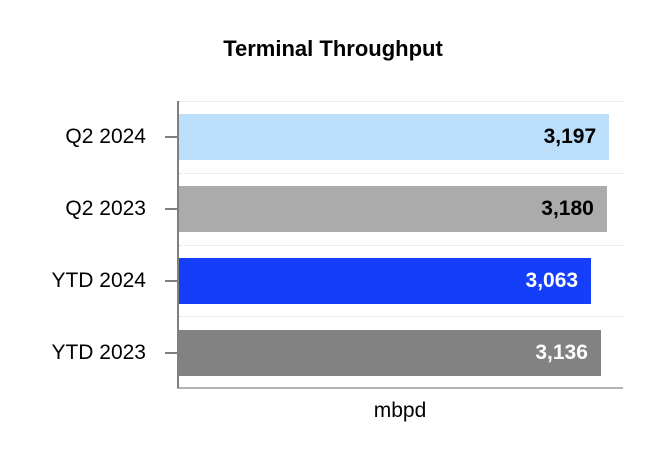 Image resolution: width=666 pixels, height=468 pixels. What do you see at coordinates (552, 280) in the screenshot?
I see `bar-value-label: 3,063` at bounding box center [552, 280].